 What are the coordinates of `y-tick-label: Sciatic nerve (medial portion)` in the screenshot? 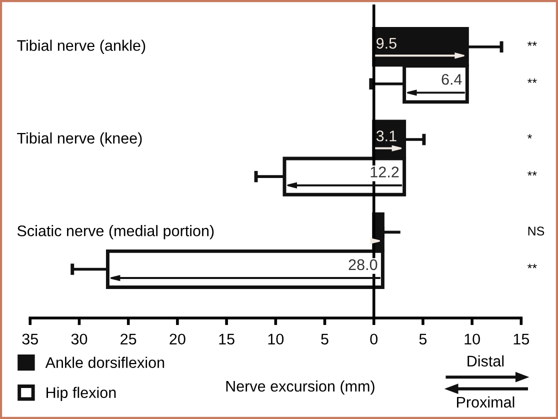 It's located at (115, 232).